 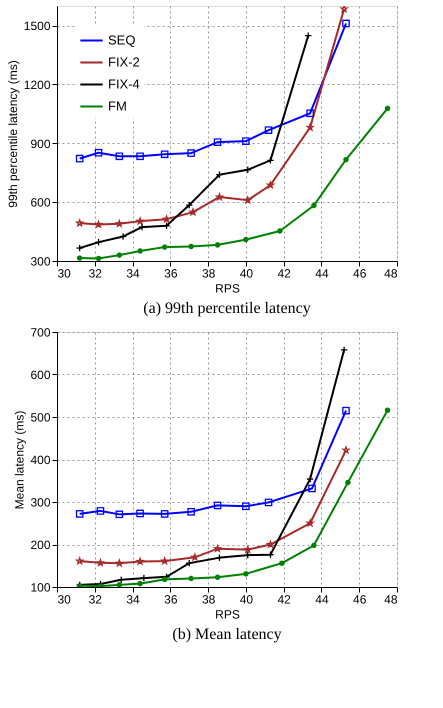 What do you see at coordinates (227, 634) in the screenshot?
I see `text: (b) Mean latency` at bounding box center [227, 634].